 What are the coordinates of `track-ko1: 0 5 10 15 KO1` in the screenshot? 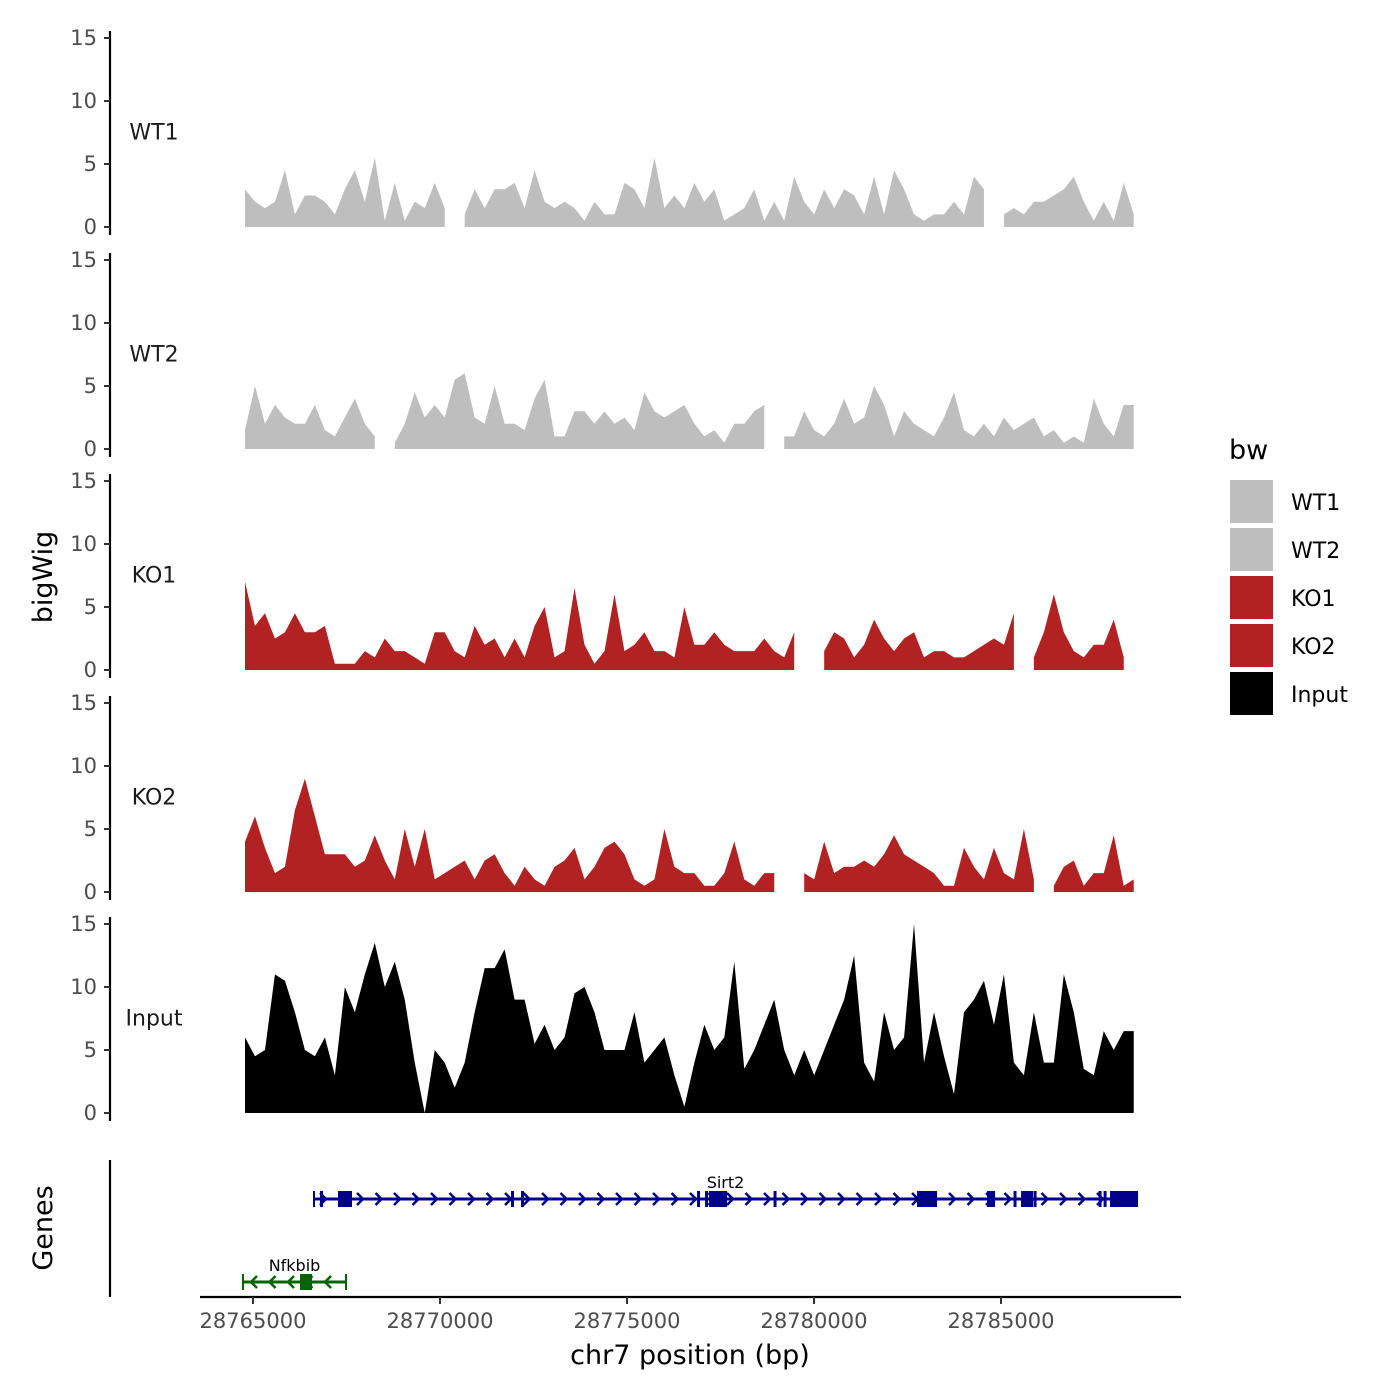 It's located at (597, 575).